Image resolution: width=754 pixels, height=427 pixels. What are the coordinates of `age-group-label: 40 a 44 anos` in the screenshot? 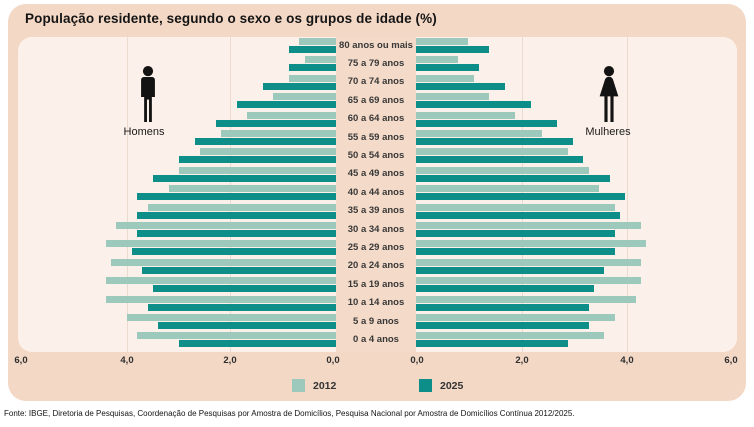 It's located at (376, 192).